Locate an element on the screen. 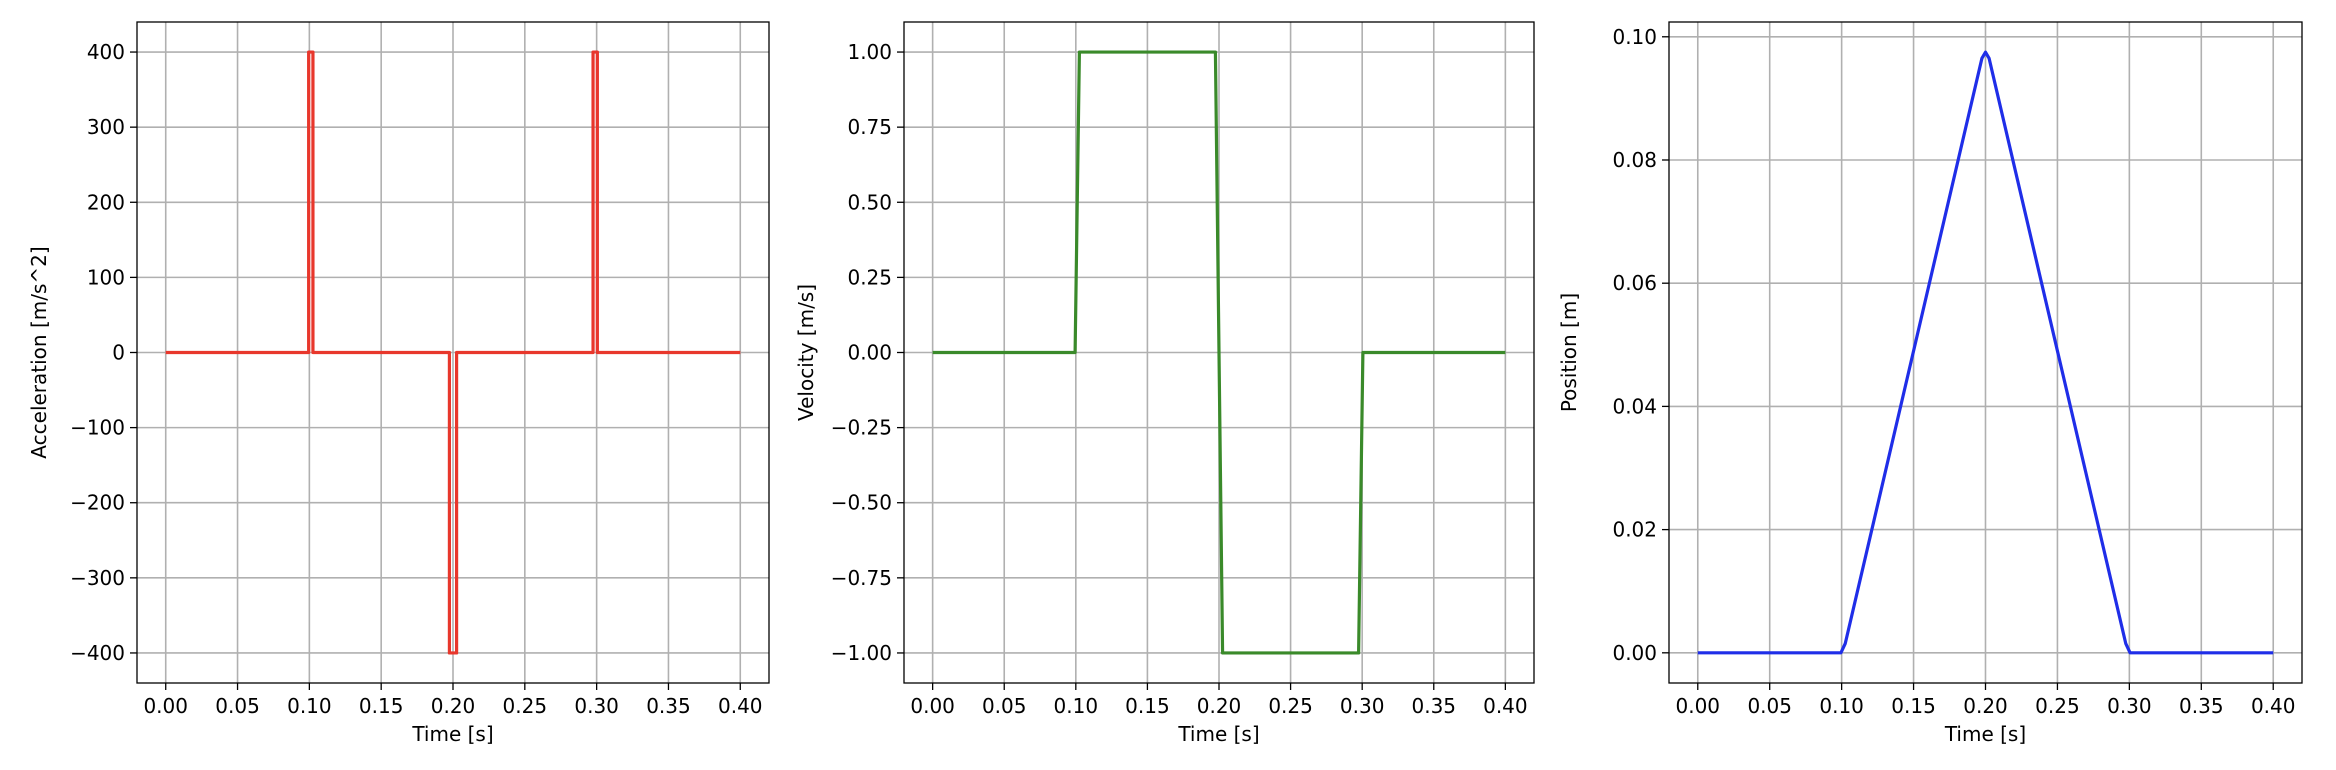  y-tick-label: 0 is located at coordinates (118, 353).